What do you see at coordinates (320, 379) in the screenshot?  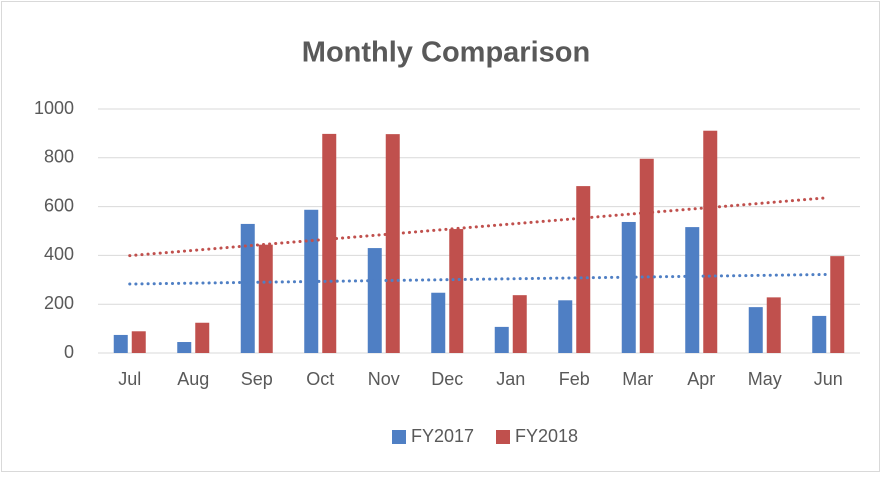 I see `x-tick-label: Oct` at bounding box center [320, 379].